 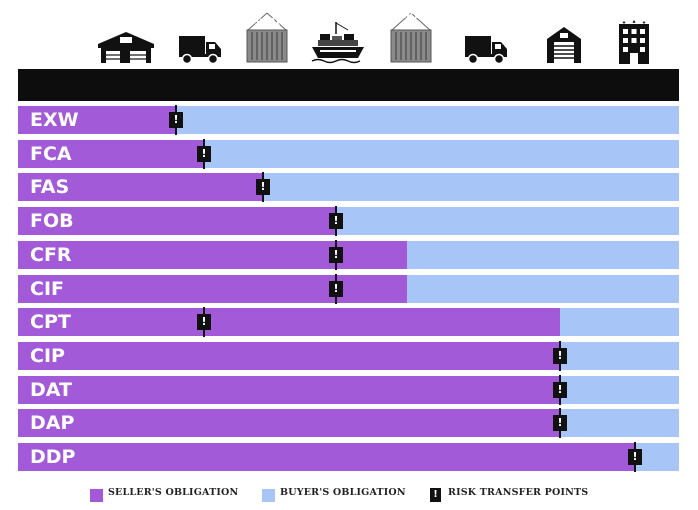 I want to click on incoterm-label: FCA, so click(x=51, y=153).